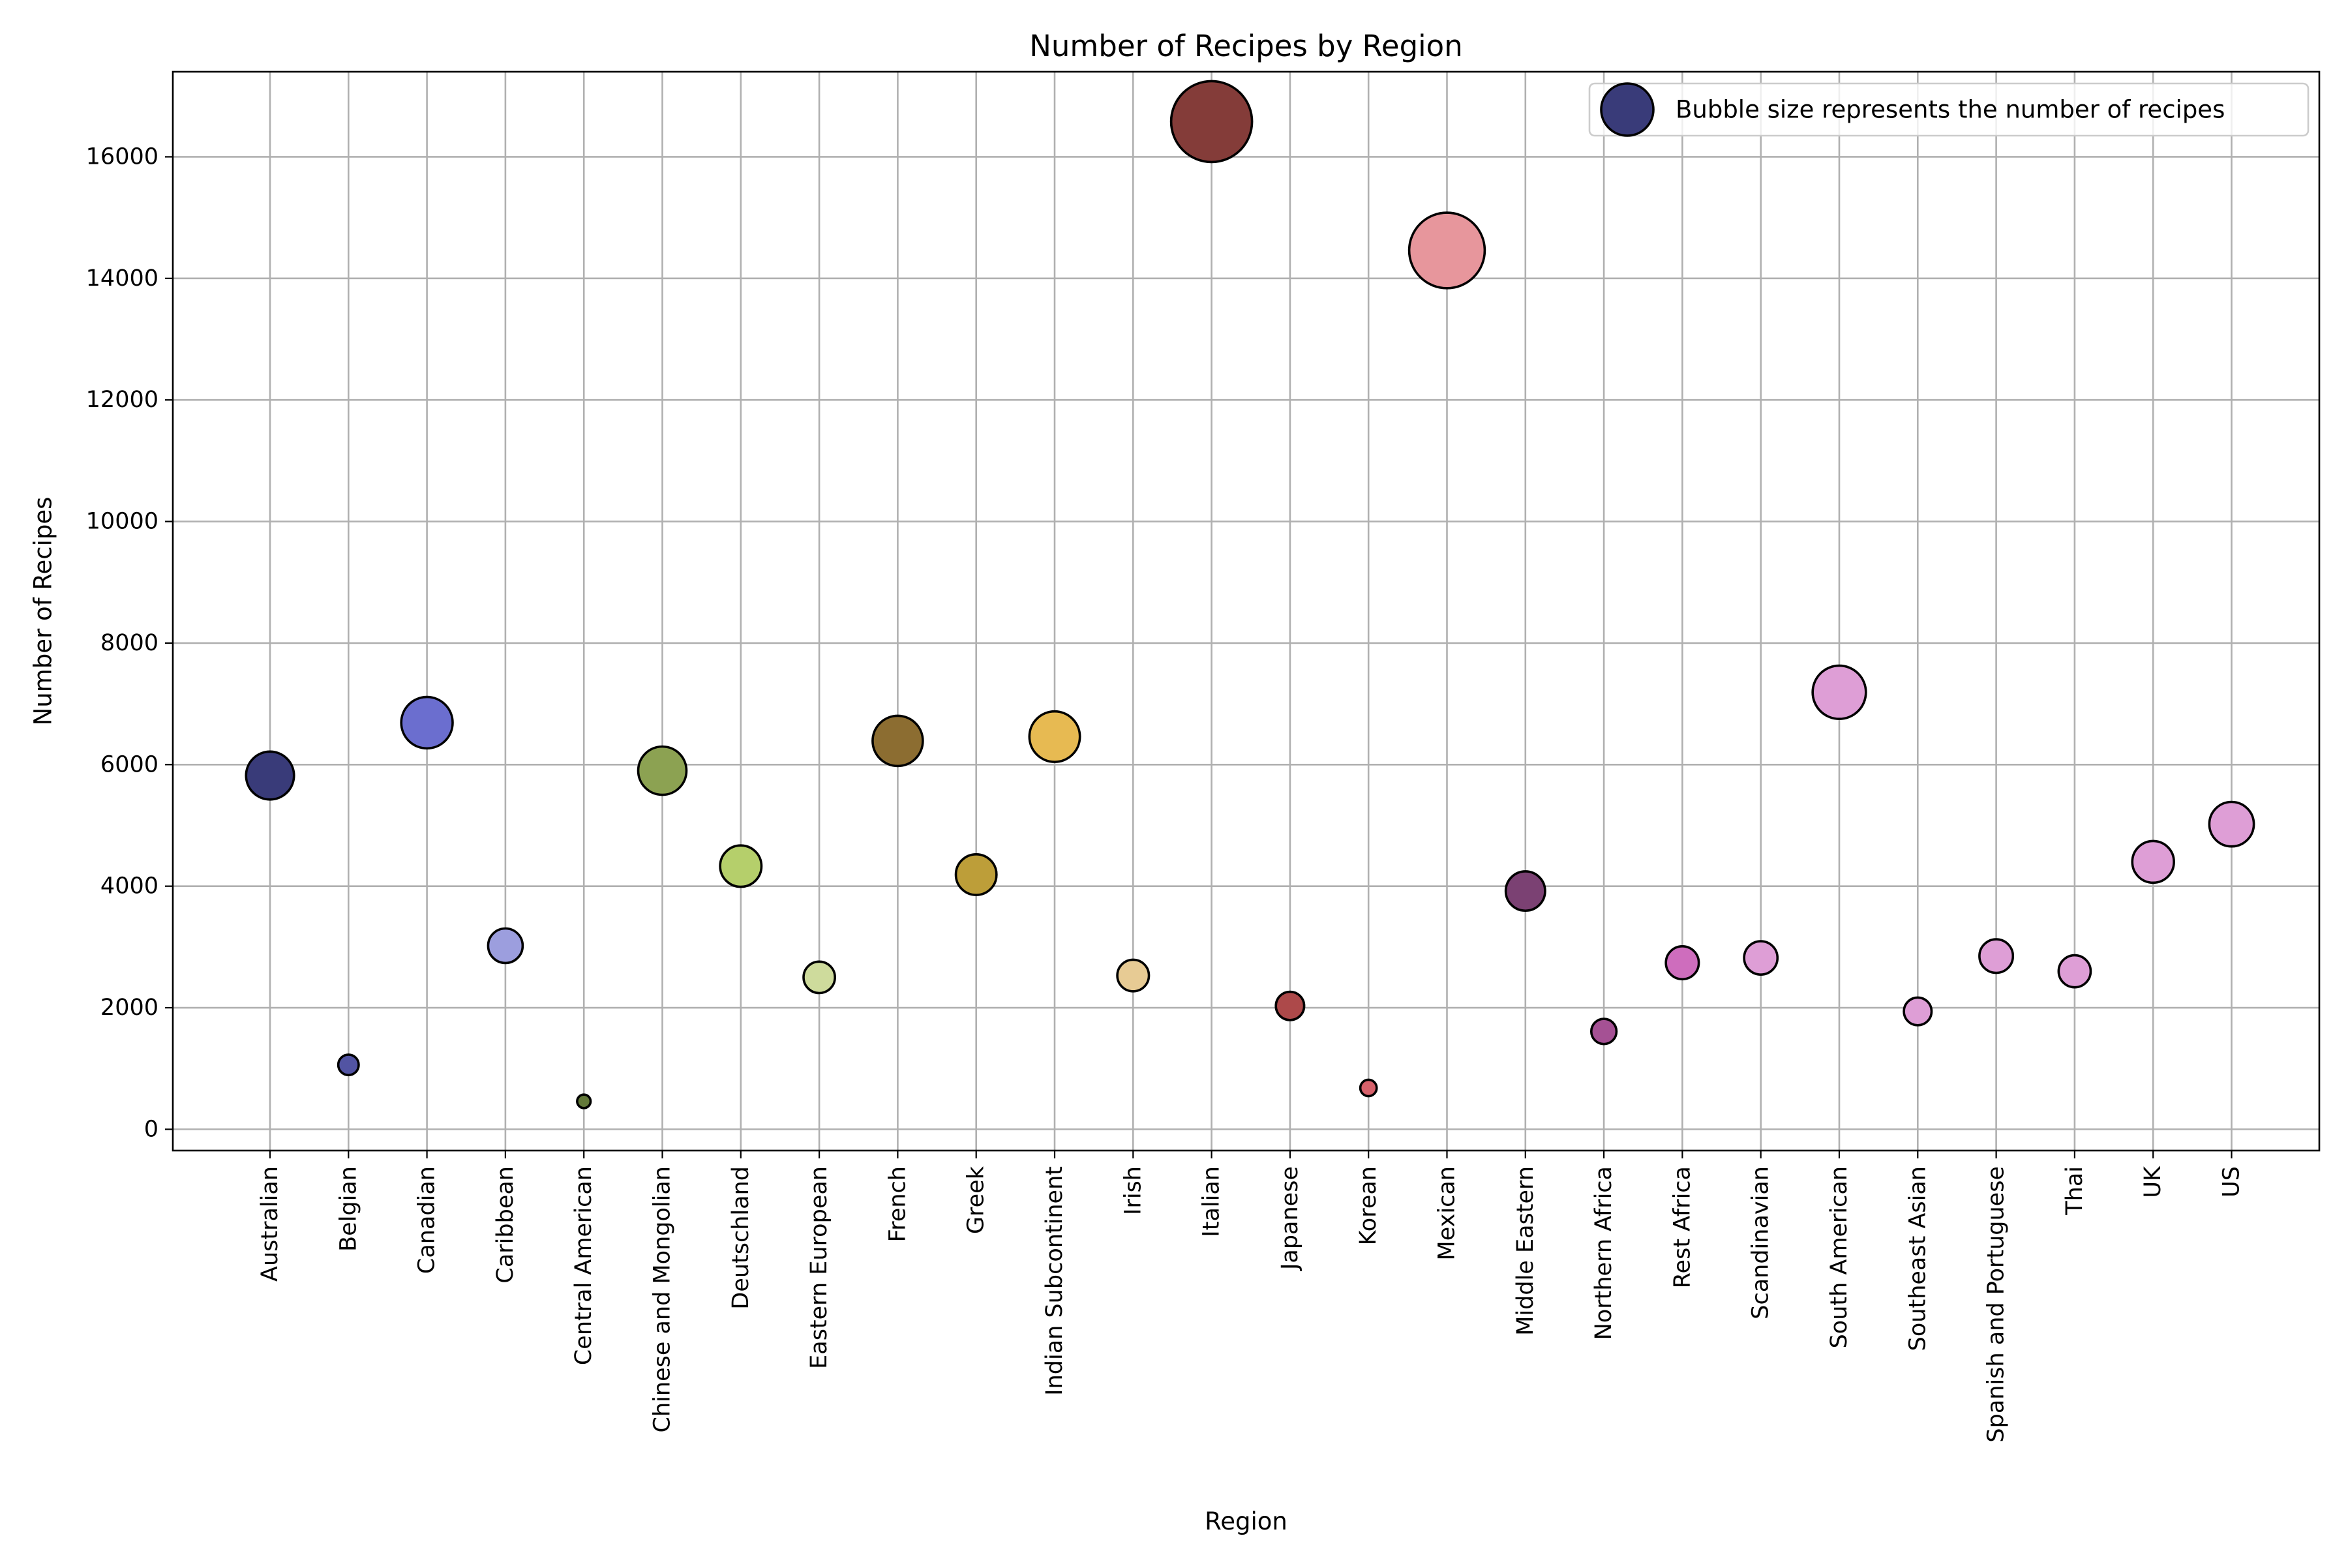 This screenshot has width=2348, height=1568. I want to click on x-tick-label: Eastern European, so click(819, 1267).